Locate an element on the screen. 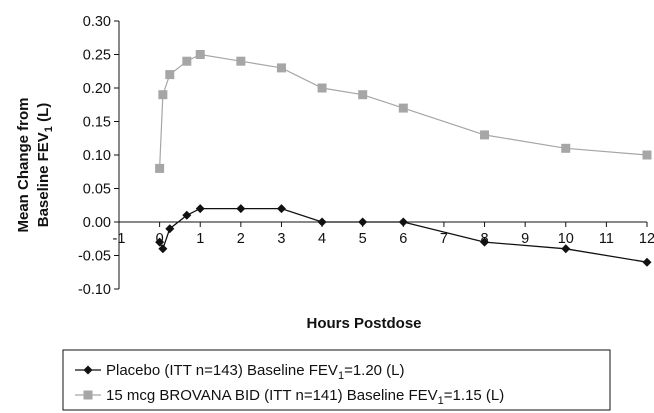 The image size is (654, 413). y-tick-label: 0.30 is located at coordinates (97, 22).